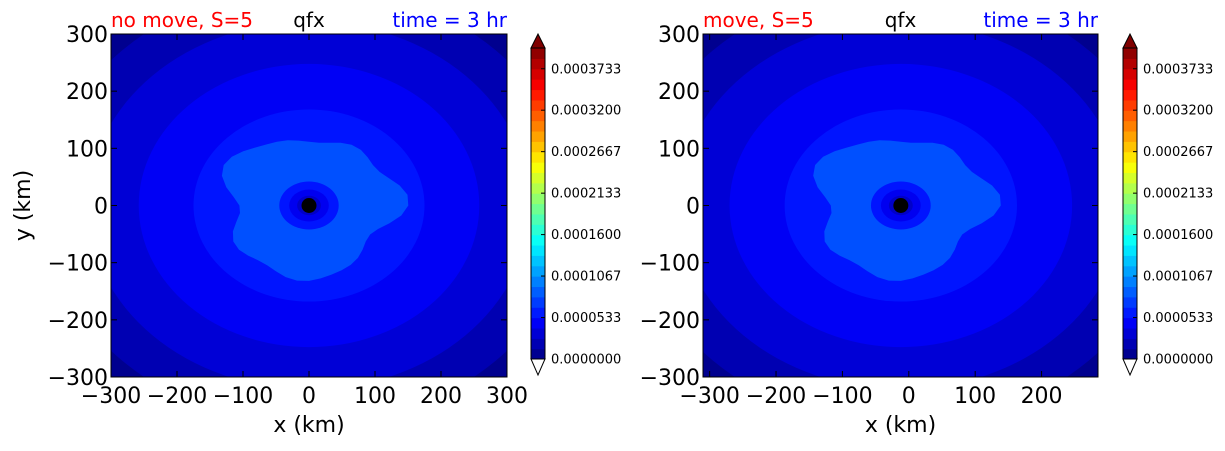  What do you see at coordinates (87, 92) in the screenshot?
I see `y-tick-label: 200` at bounding box center [87, 92].